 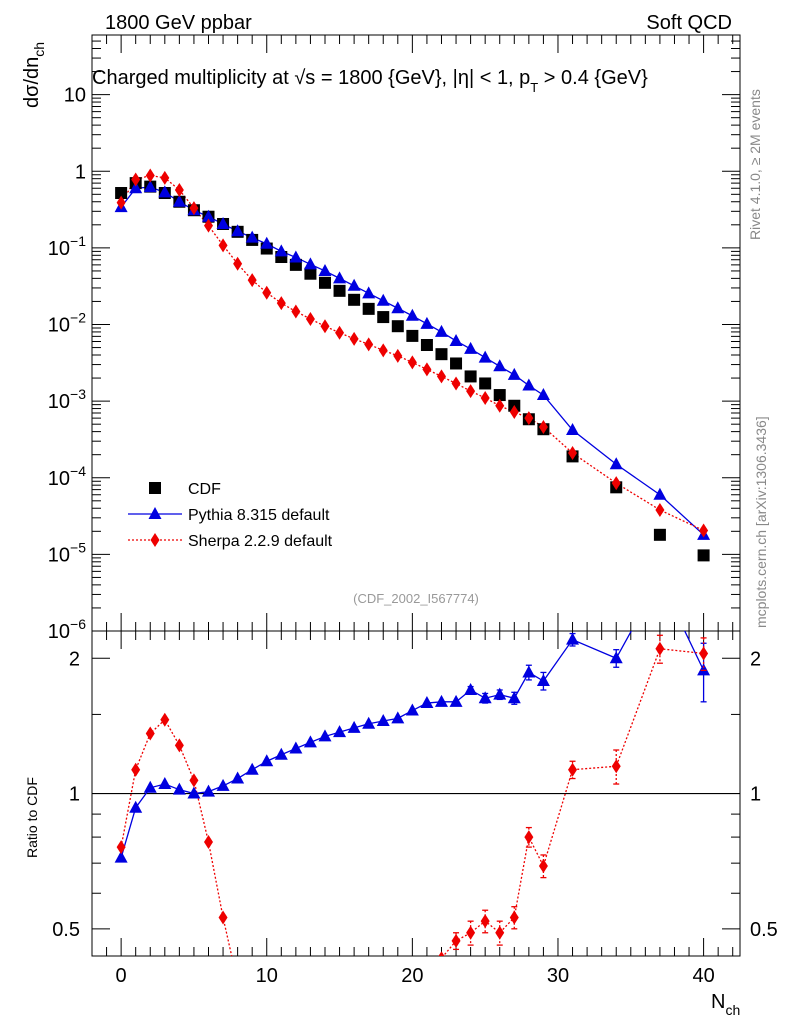 I want to click on ratio-y-tick-label-right: 1, so click(x=755, y=795).